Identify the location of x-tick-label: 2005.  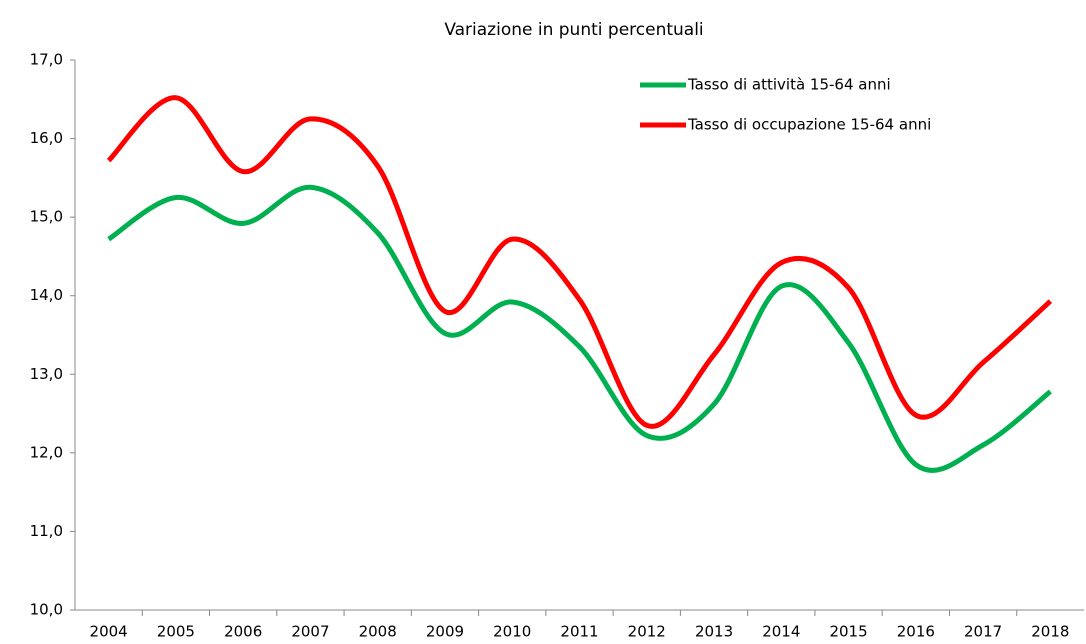
(176, 632).